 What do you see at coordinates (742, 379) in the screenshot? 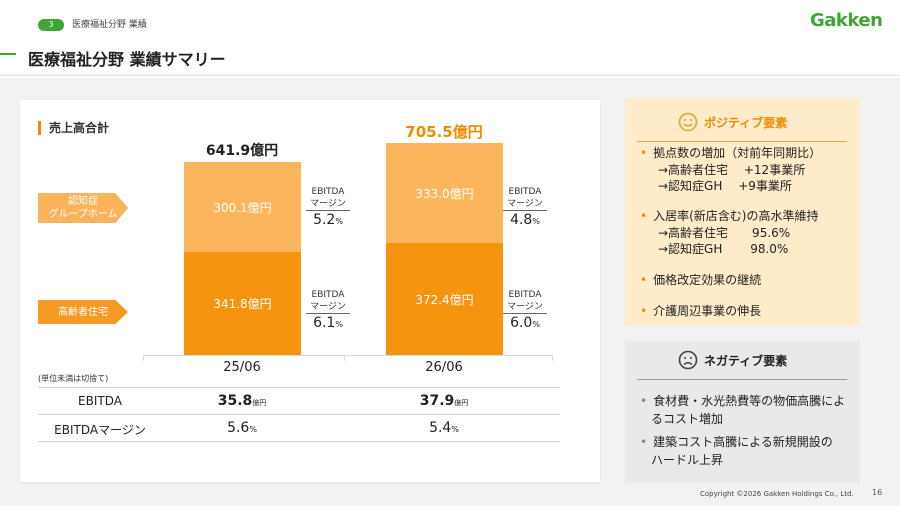
I see `negative-divider` at bounding box center [742, 379].